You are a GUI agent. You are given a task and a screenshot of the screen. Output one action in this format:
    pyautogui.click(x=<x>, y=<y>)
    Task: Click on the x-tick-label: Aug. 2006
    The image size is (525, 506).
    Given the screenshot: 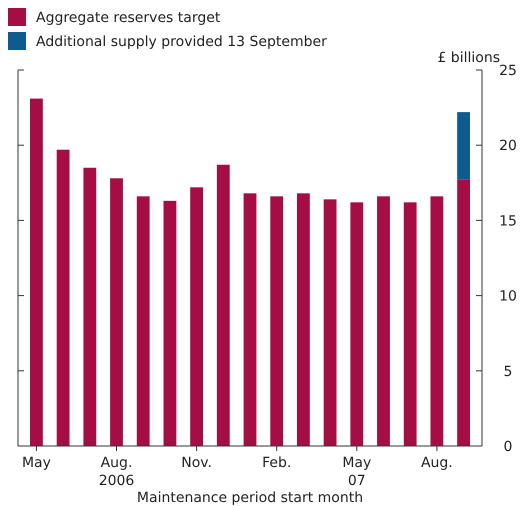 What is the action you would take?
    pyautogui.click(x=116, y=472)
    